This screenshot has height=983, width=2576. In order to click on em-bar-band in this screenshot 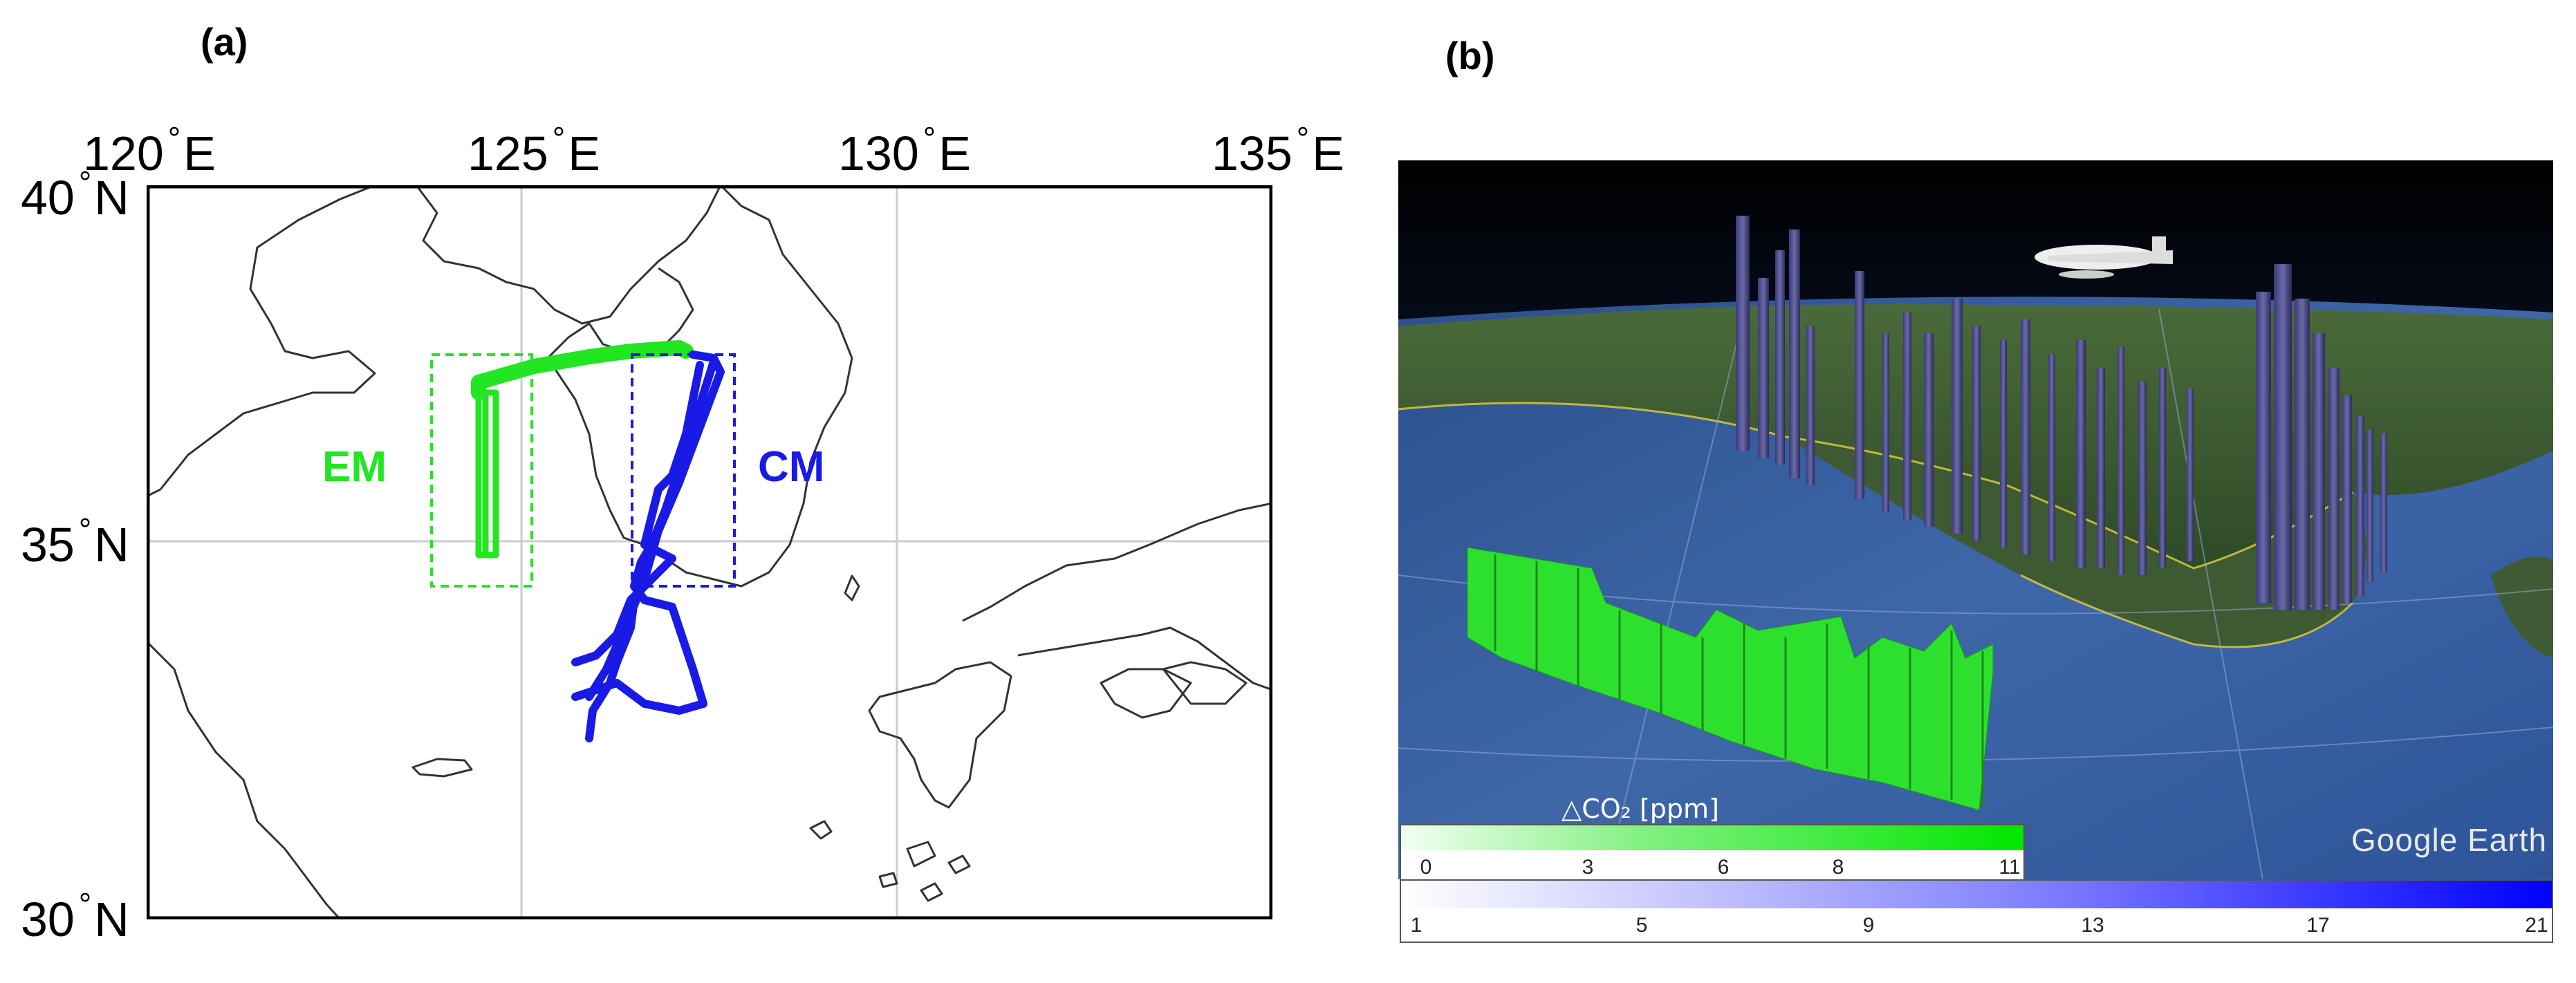, I will do `click(1731, 679)`.